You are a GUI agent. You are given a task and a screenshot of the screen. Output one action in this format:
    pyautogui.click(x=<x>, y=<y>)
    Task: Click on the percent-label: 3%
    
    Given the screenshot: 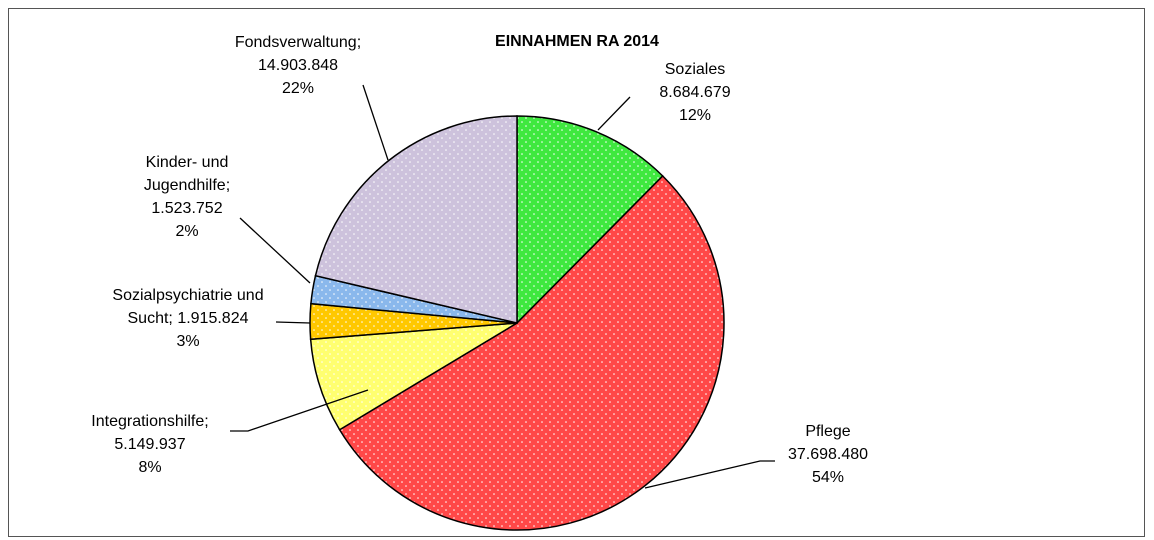 What is the action you would take?
    pyautogui.click(x=188, y=341)
    